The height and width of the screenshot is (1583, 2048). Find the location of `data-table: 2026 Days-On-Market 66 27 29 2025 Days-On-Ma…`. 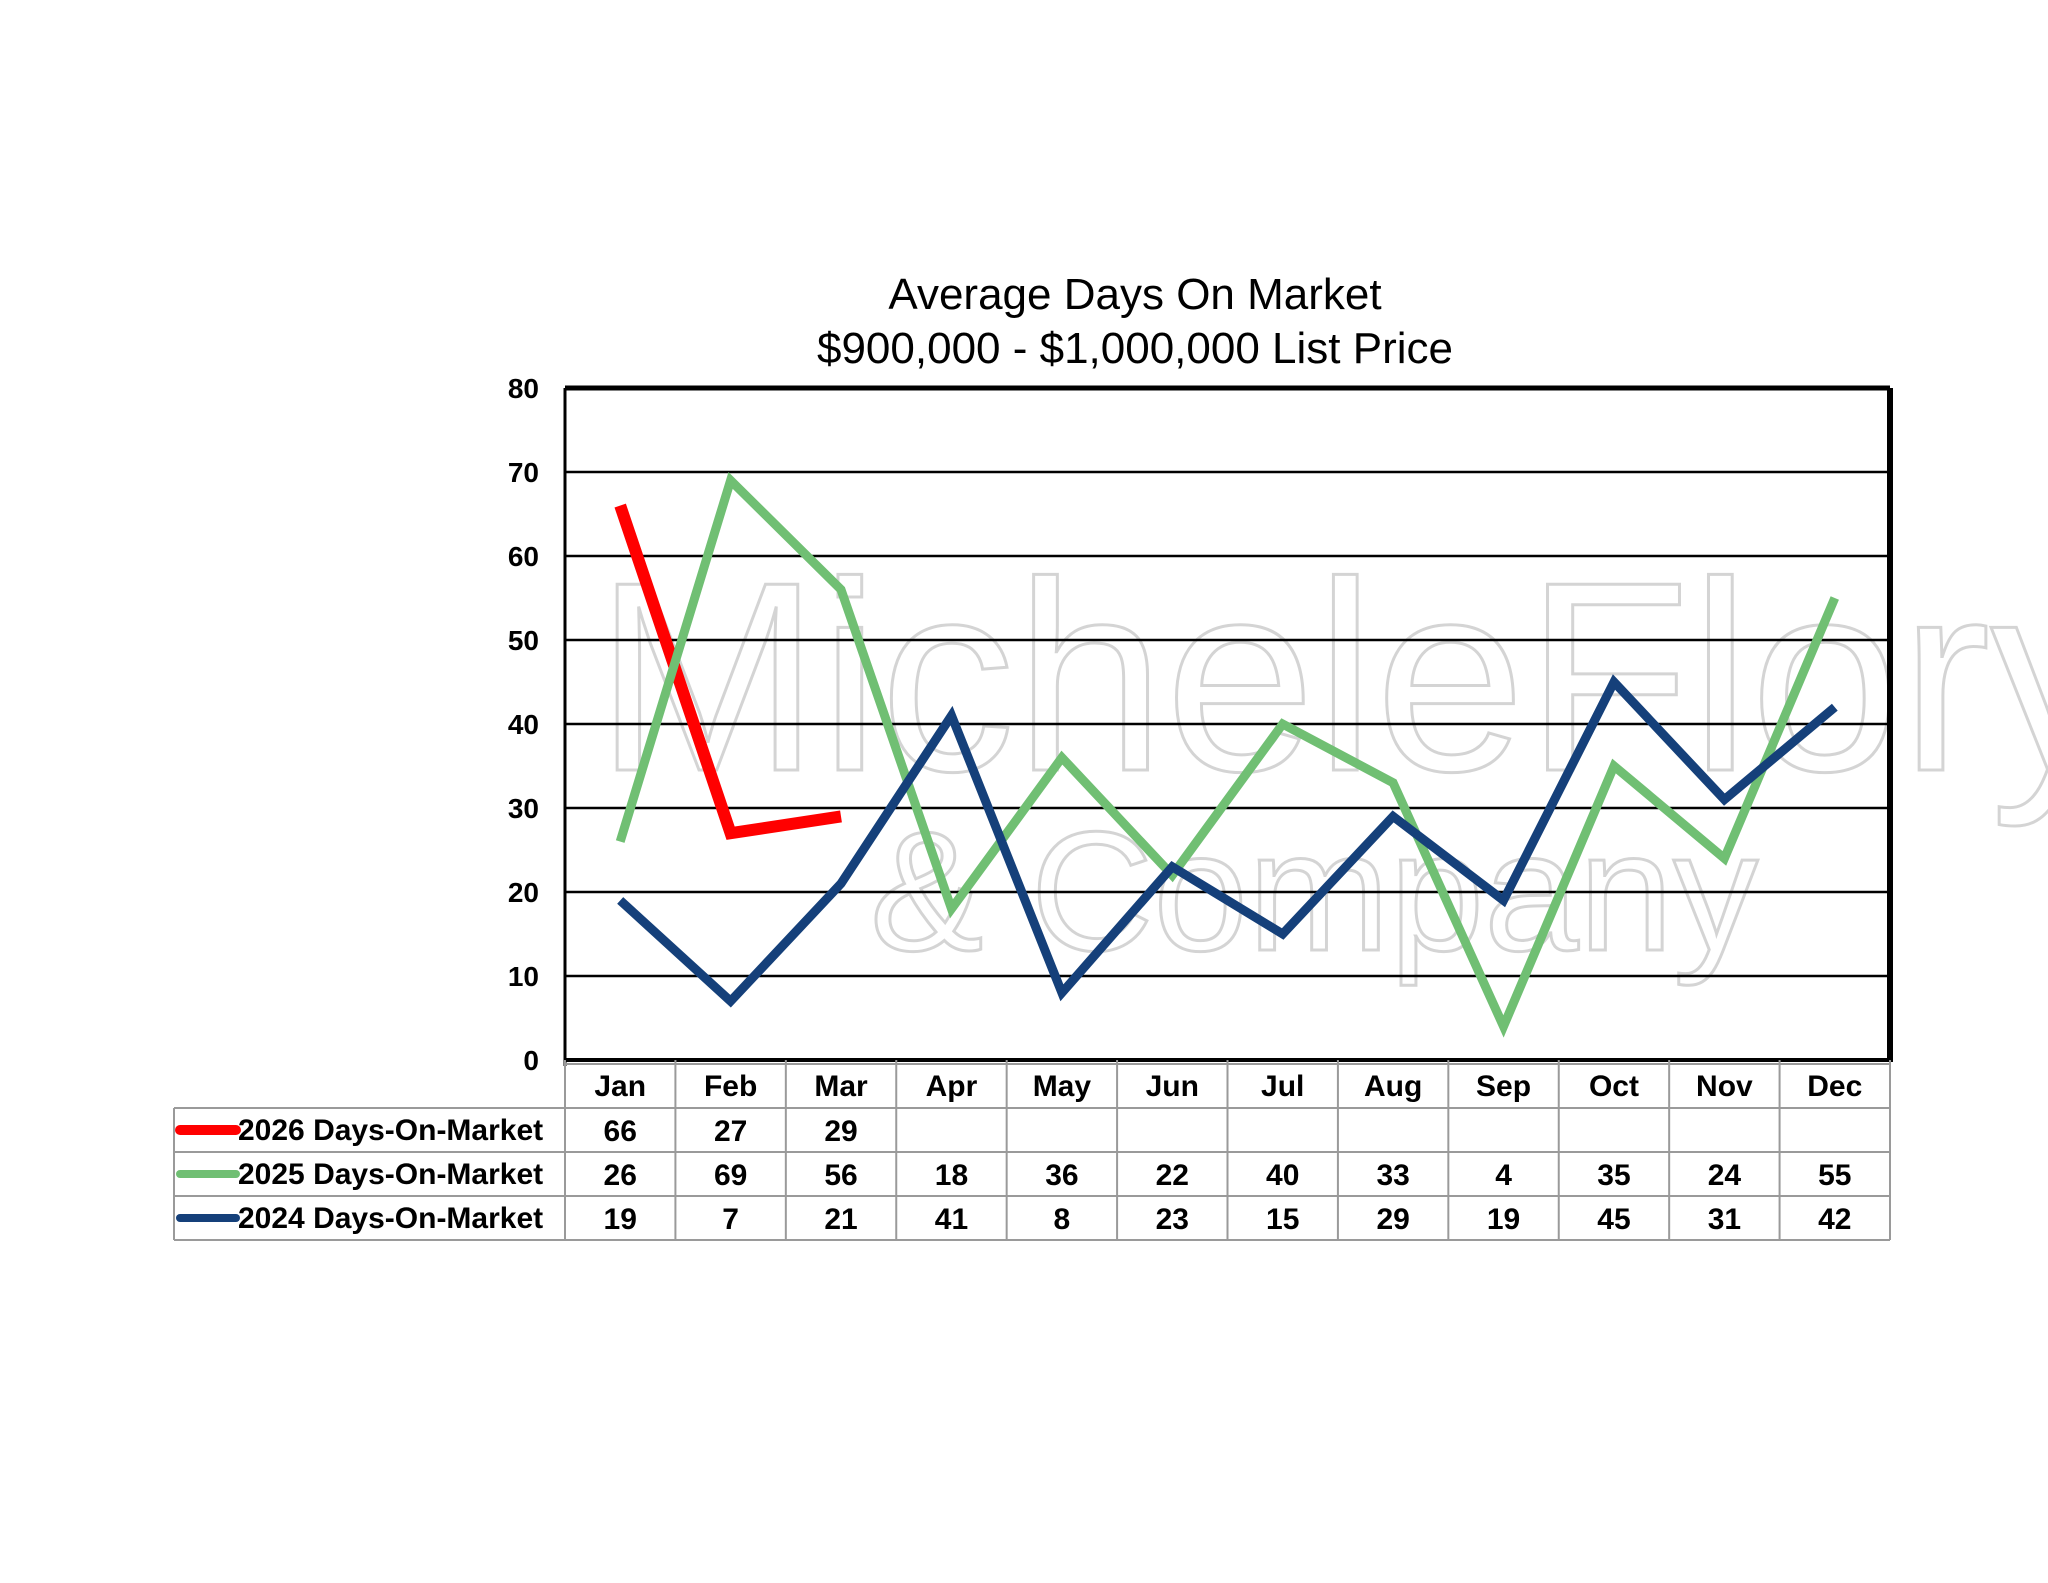

data-table: 2026 Days-On-Market 66 27 29 2025 Days-On-Ma… is located at coordinates (1032, 1150).